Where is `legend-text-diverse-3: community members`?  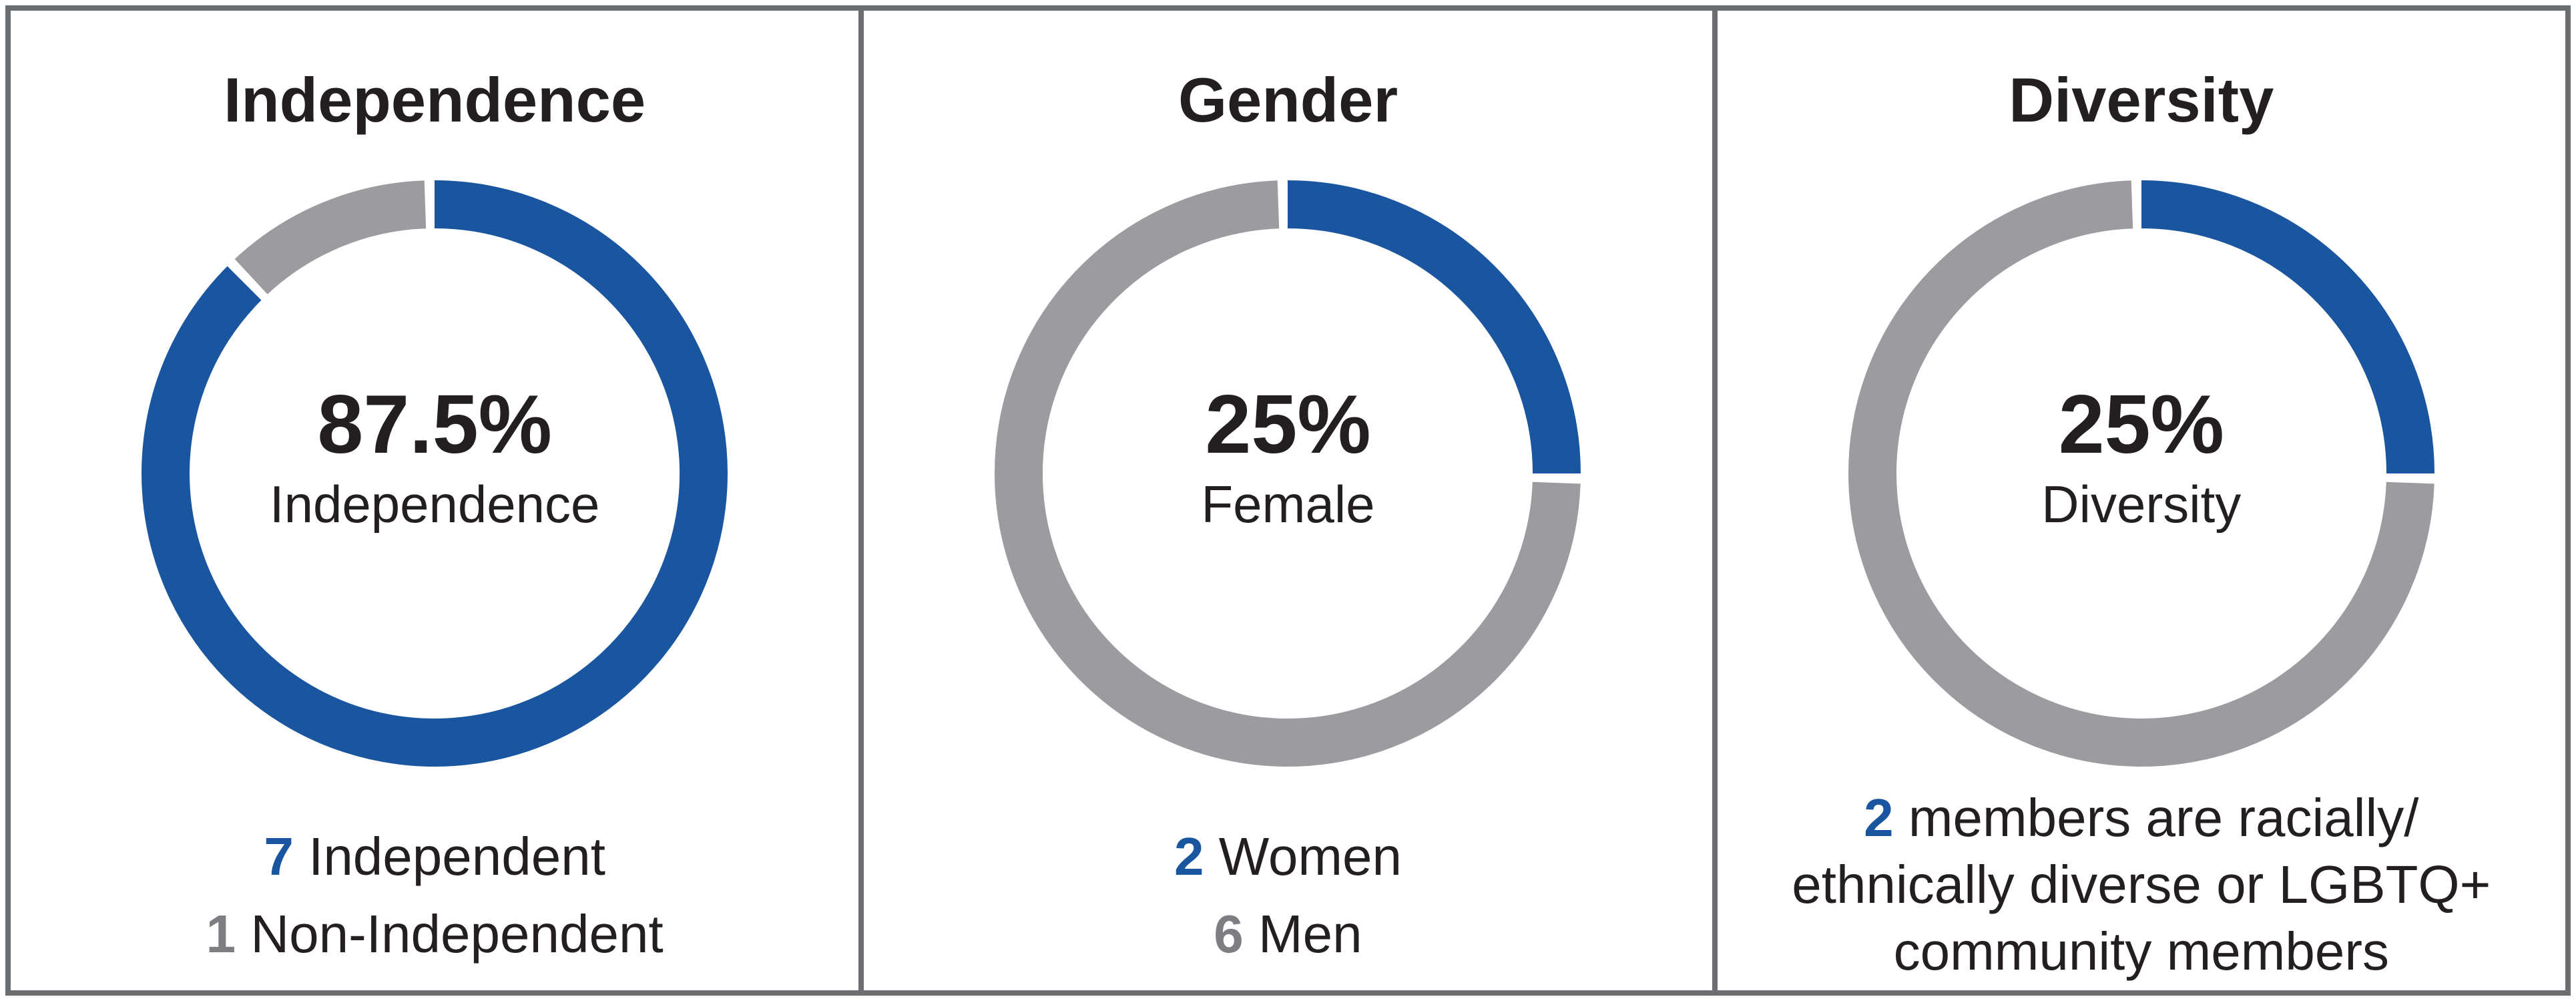 legend-text-diverse-3: community members is located at coordinates (2141, 952).